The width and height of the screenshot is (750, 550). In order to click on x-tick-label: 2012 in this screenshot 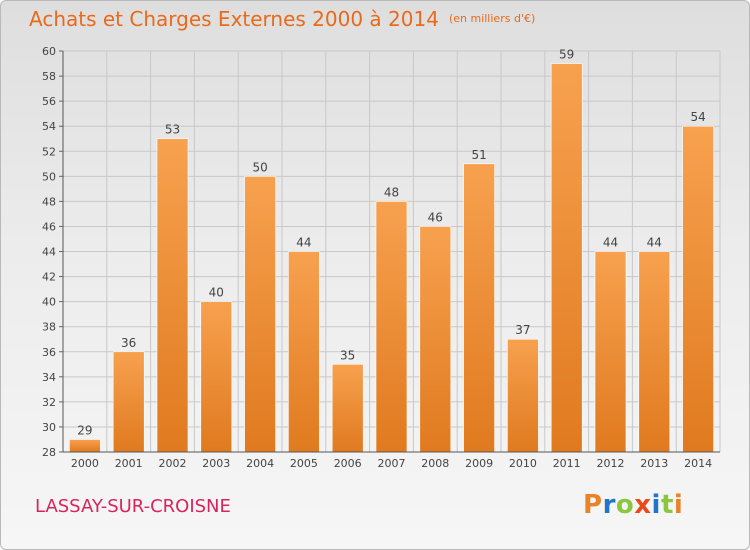, I will do `click(611, 463)`.